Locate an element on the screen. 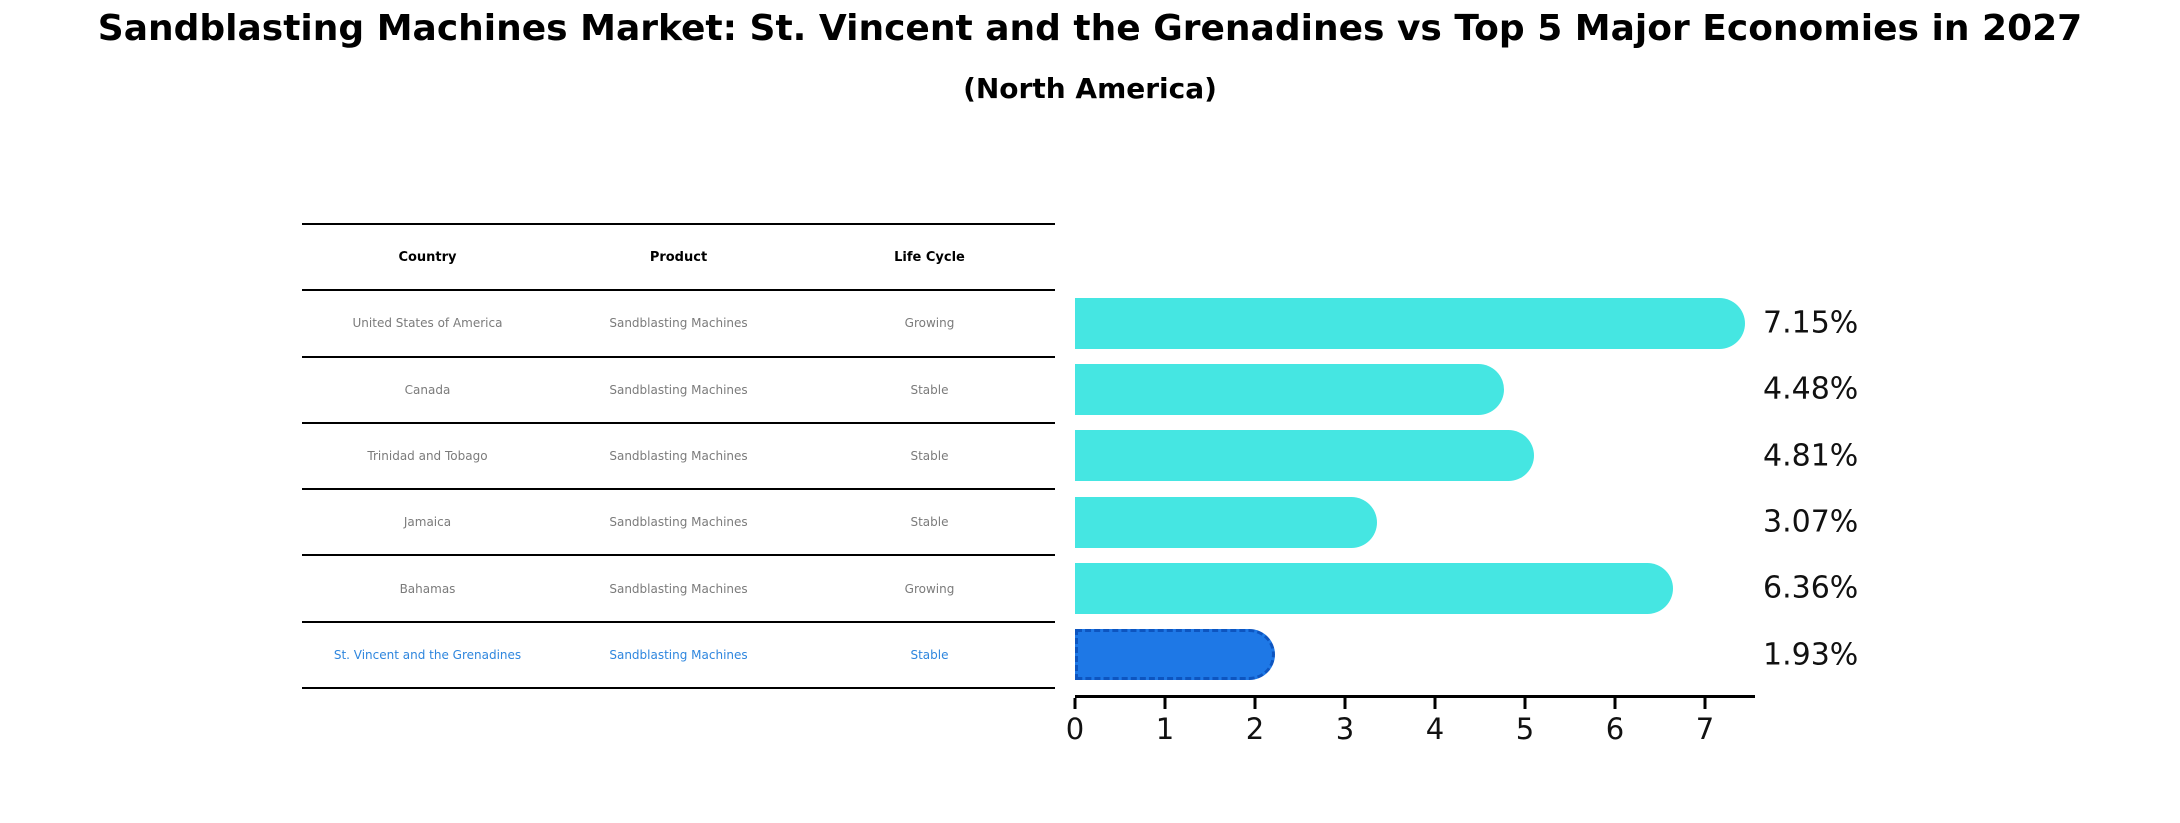  cell-country: United States of America is located at coordinates (427, 323).